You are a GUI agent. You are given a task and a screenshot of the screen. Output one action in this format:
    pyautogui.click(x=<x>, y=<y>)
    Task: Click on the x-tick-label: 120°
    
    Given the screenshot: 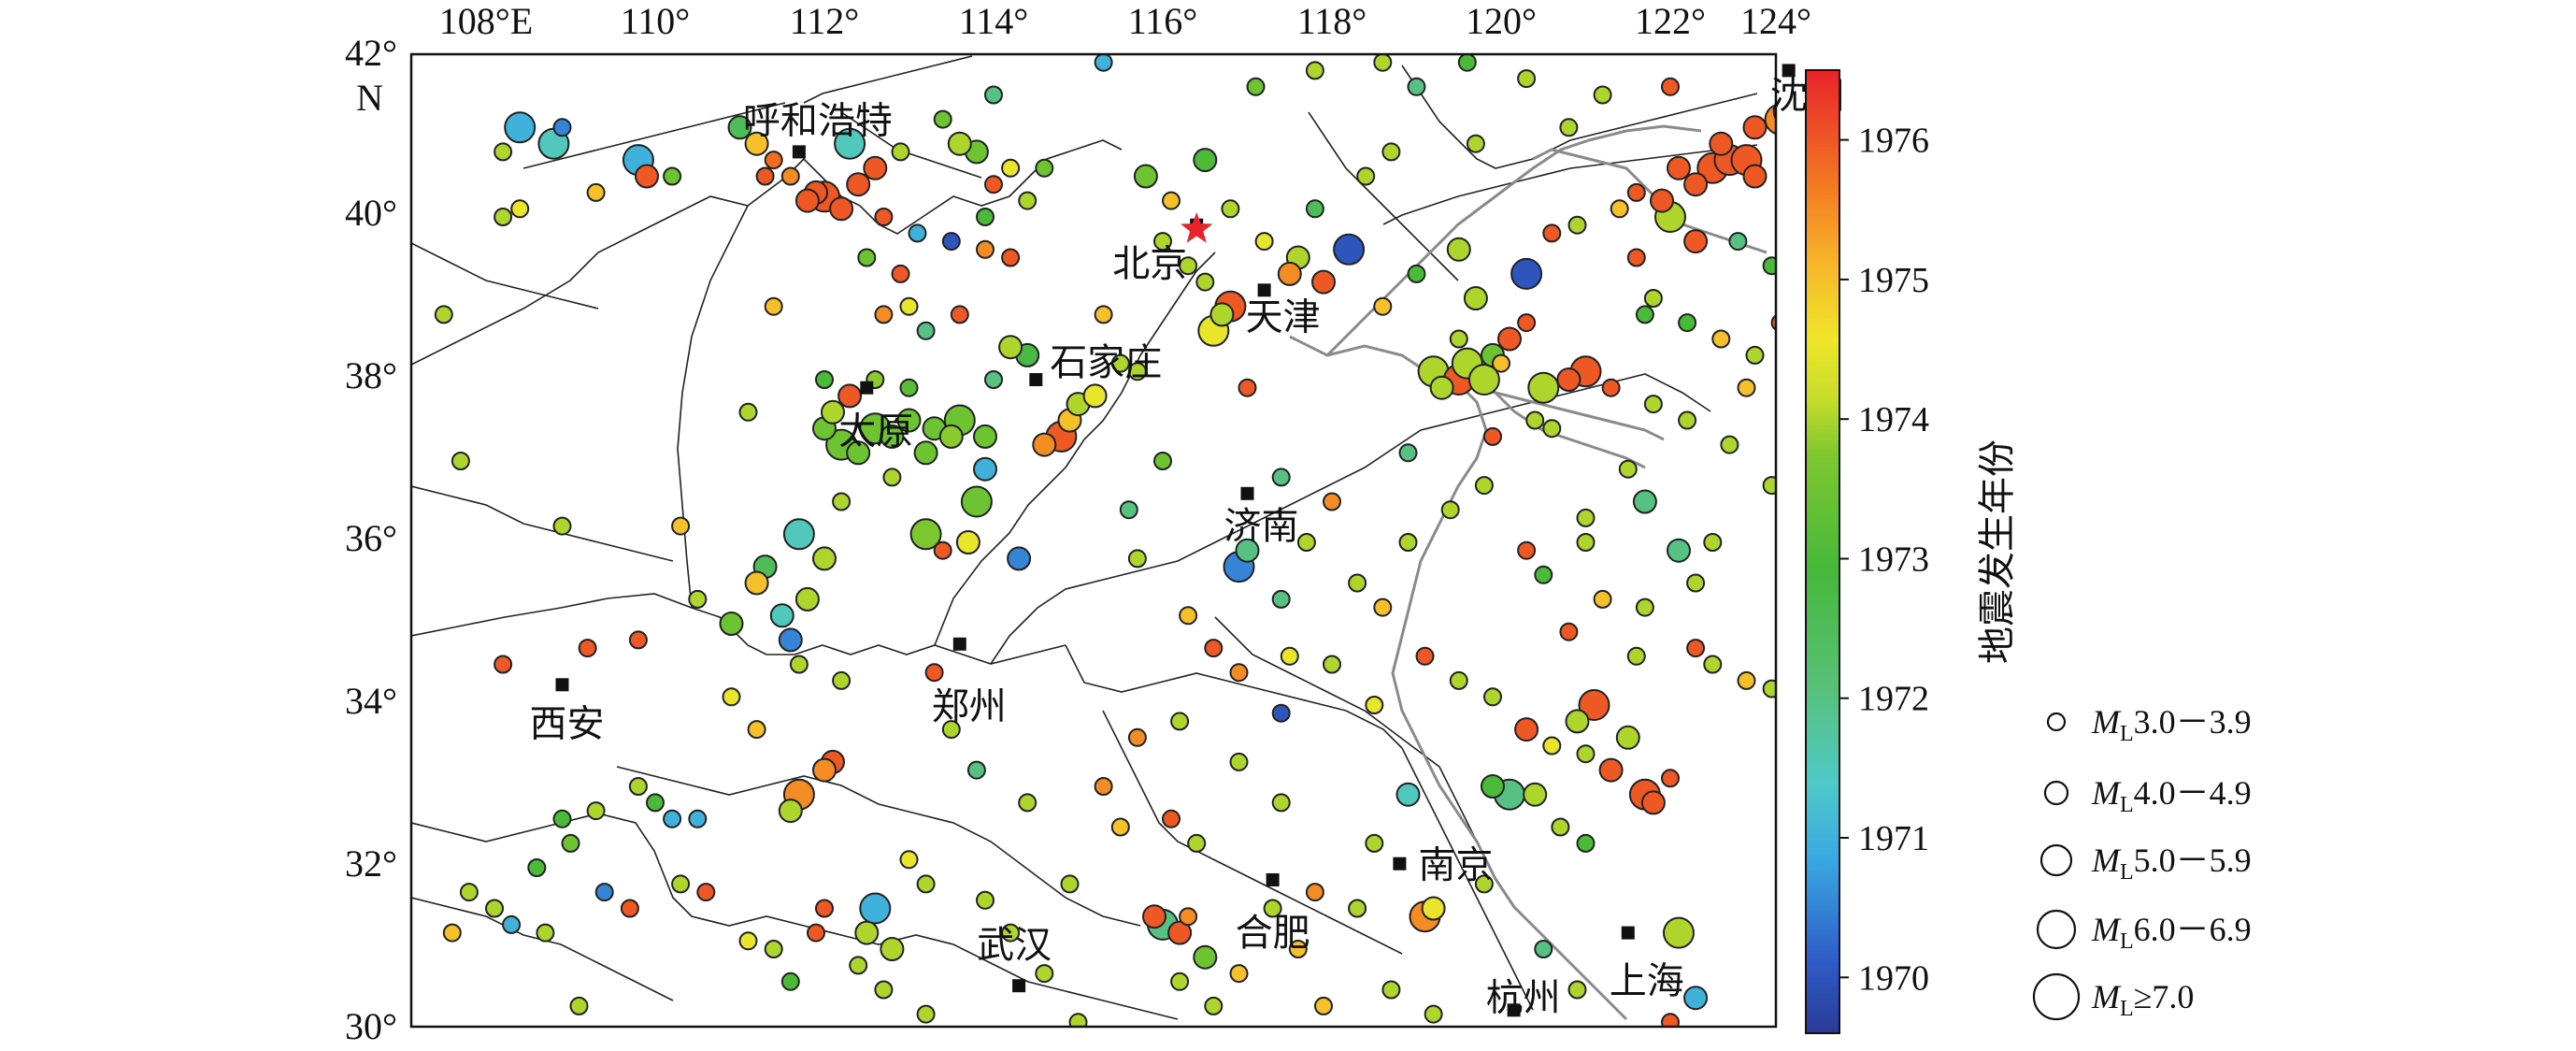 What is the action you would take?
    pyautogui.click(x=1501, y=21)
    